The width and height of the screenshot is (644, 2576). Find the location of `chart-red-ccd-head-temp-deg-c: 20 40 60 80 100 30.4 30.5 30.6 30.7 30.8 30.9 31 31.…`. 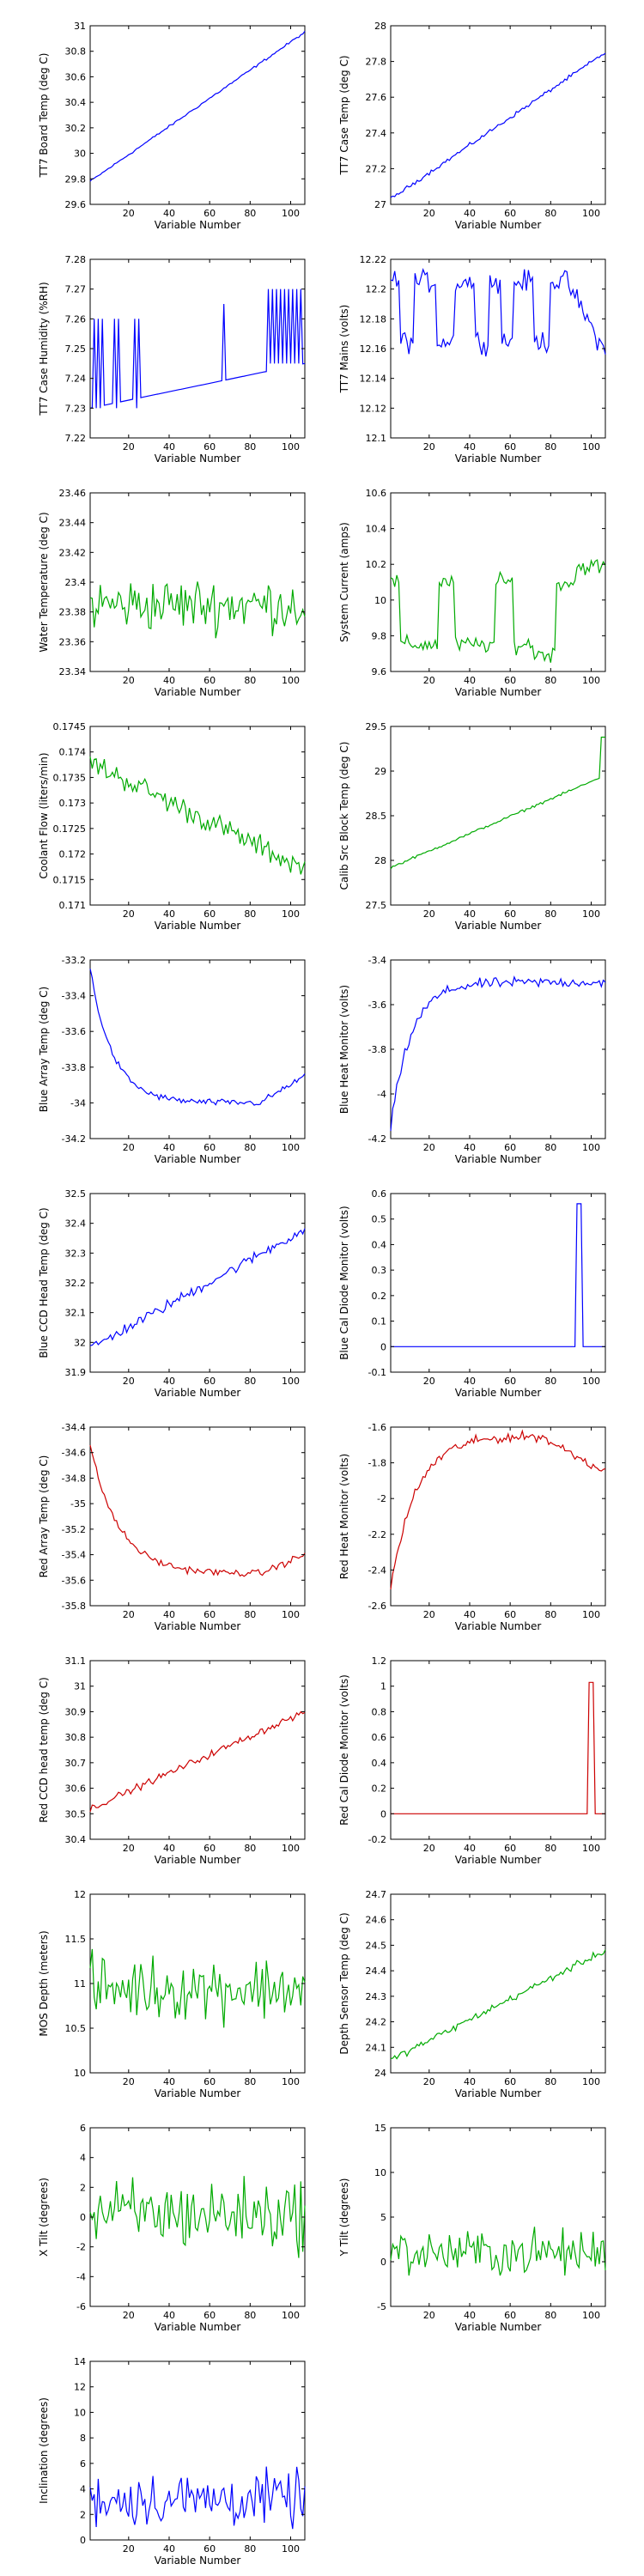

chart-red-ccd-head-temp-deg-c: 20 40 60 80 100 30.4 30.5 30.6 30.7 30.8 30.9 31 31.… is located at coordinates (172, 1761).